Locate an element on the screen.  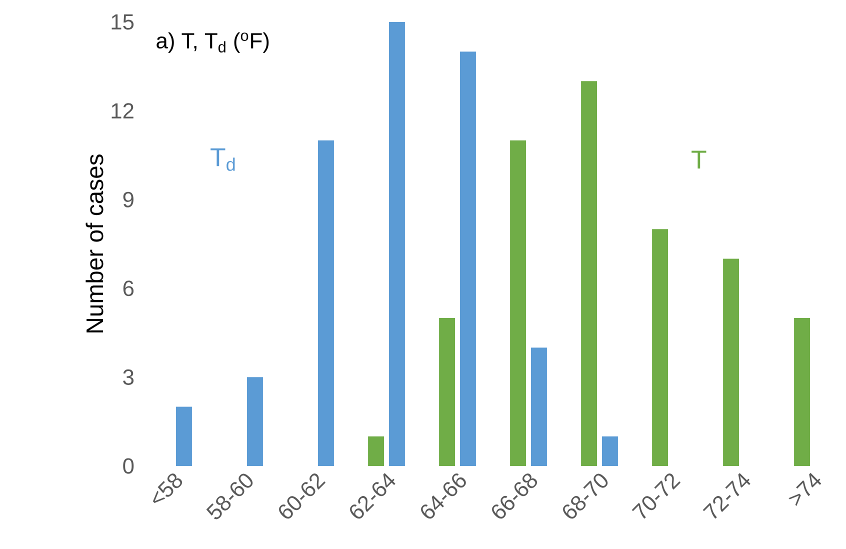
y-tick-label: 15 is located at coordinates (123, 22).